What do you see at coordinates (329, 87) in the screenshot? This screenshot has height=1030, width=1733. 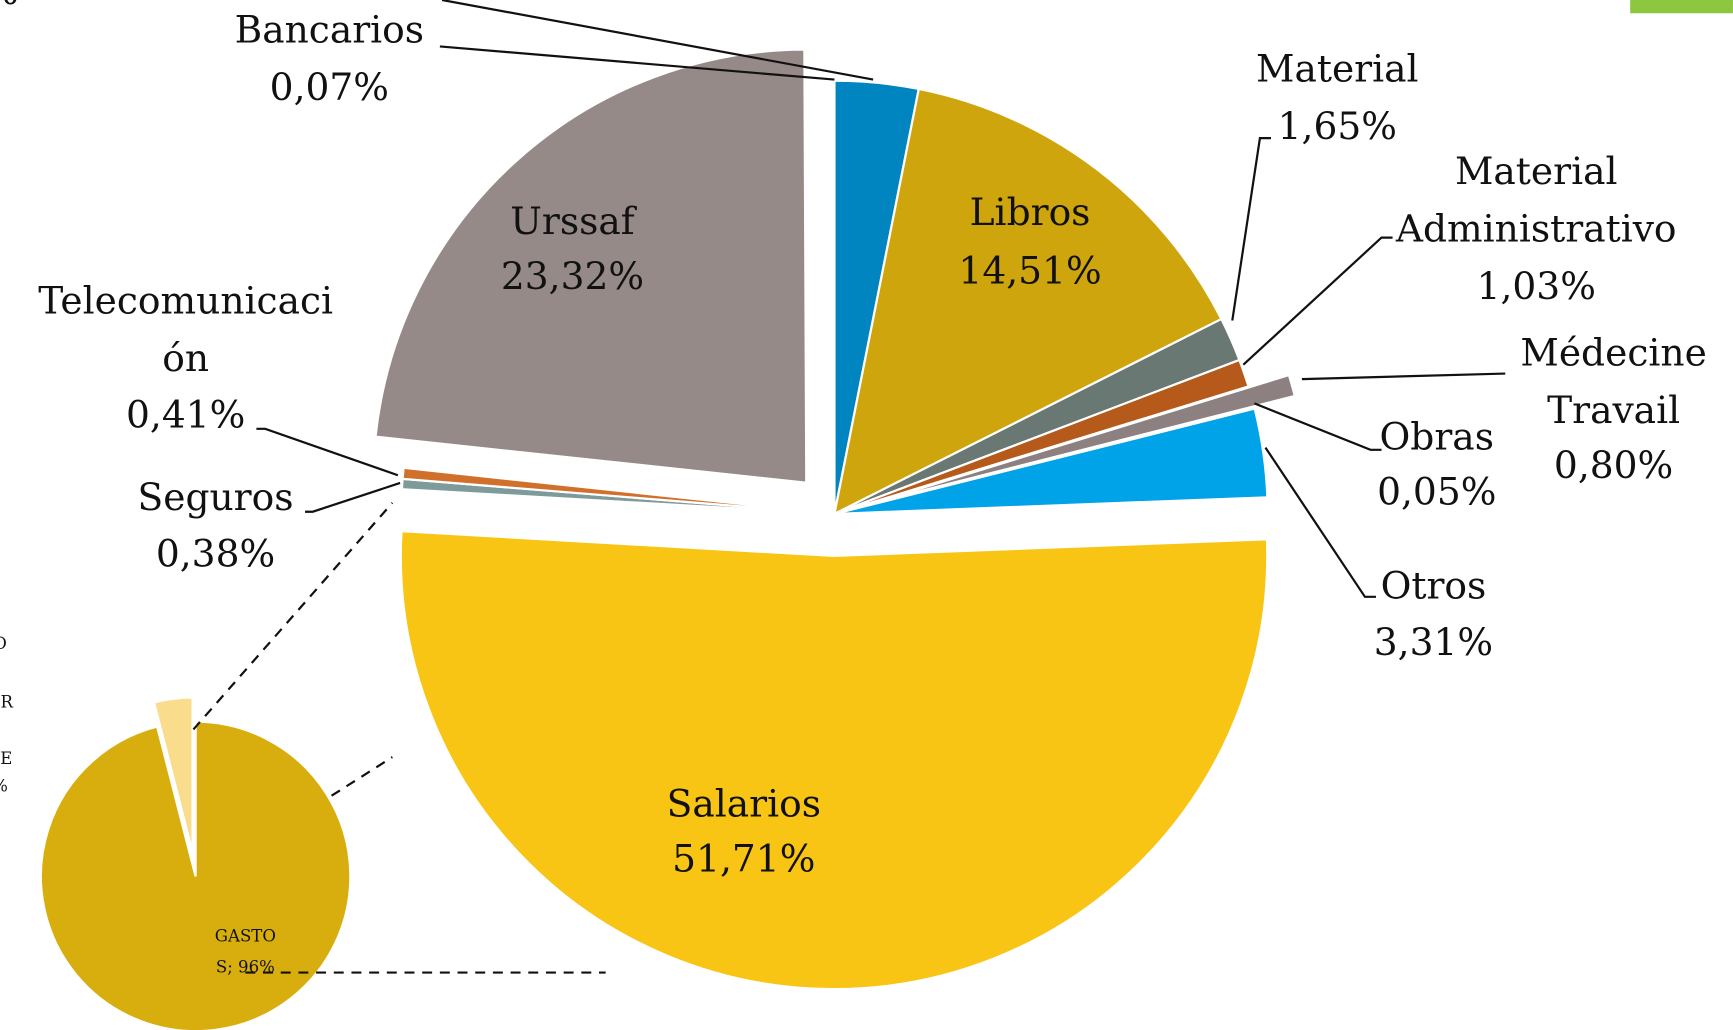 I see `value-label: 0,07%` at bounding box center [329, 87].